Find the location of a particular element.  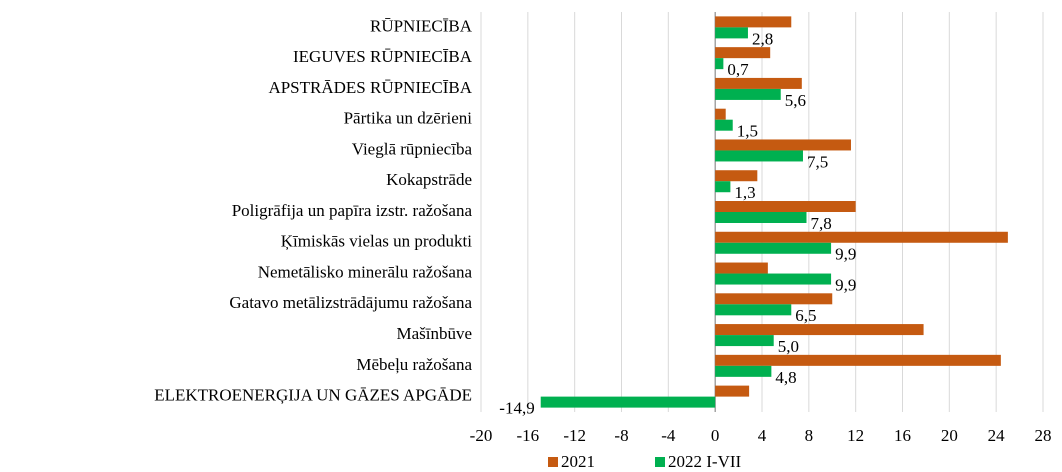

x-tick-label: -16 is located at coordinates (527, 435).